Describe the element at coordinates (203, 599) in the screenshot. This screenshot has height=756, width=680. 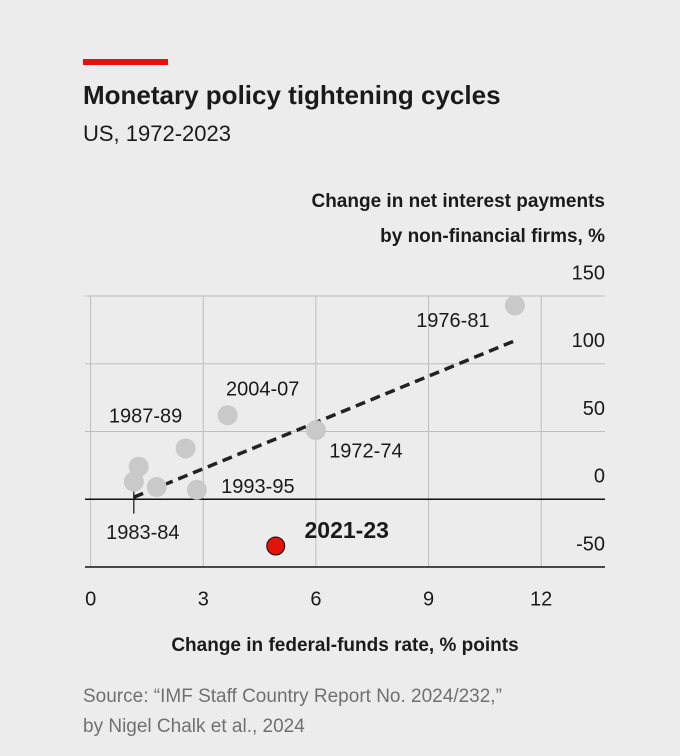
I see `x-tick-label: 3` at that location.